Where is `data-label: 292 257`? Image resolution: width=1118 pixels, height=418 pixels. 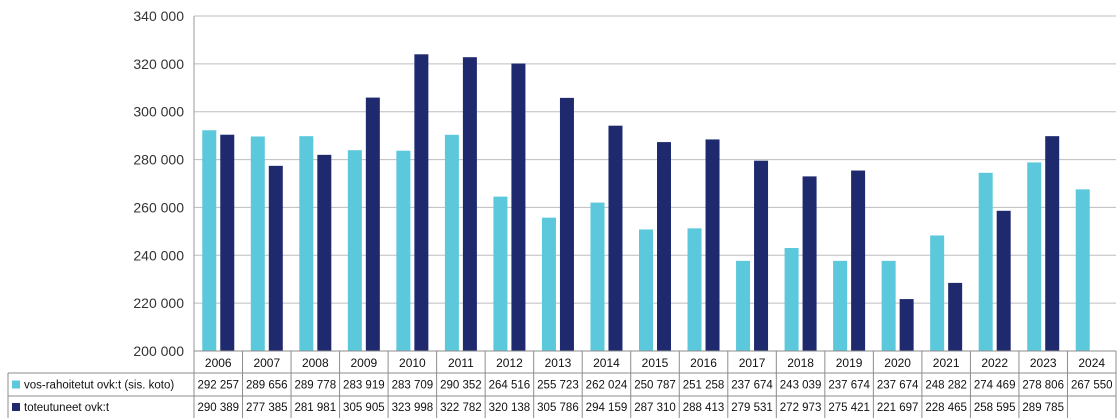 data-label: 292 257 is located at coordinates (218, 386).